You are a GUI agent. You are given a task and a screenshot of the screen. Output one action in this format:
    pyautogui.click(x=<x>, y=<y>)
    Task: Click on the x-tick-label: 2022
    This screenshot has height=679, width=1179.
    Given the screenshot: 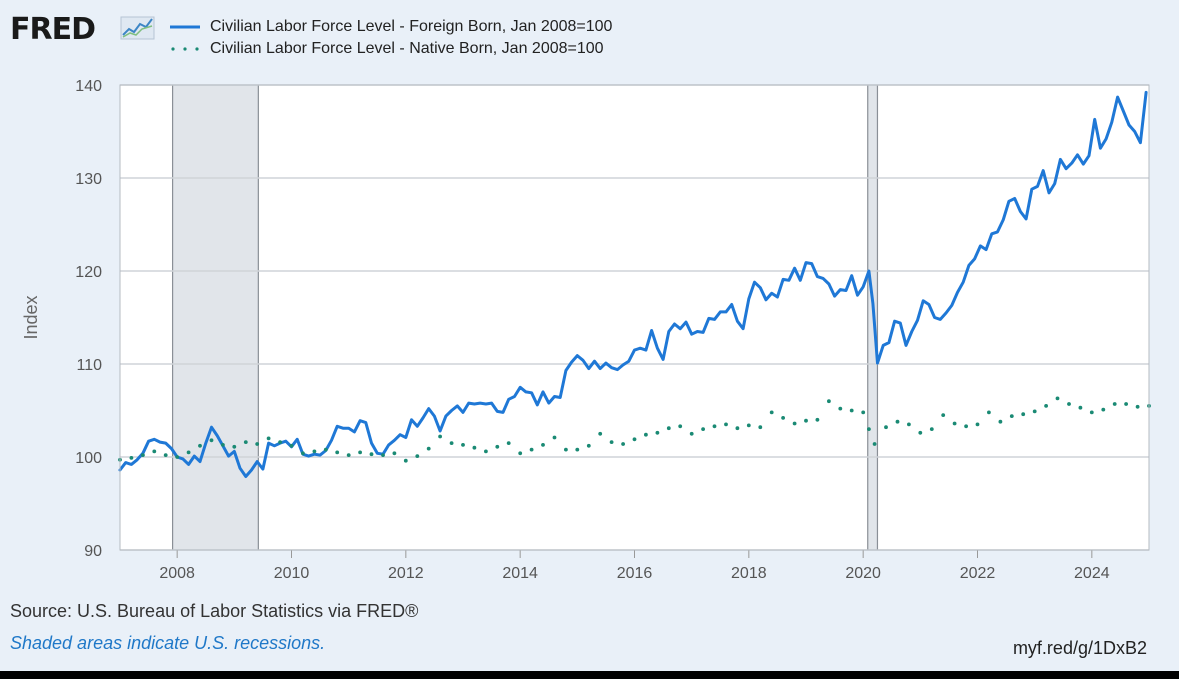 What is the action you would take?
    pyautogui.click(x=978, y=573)
    